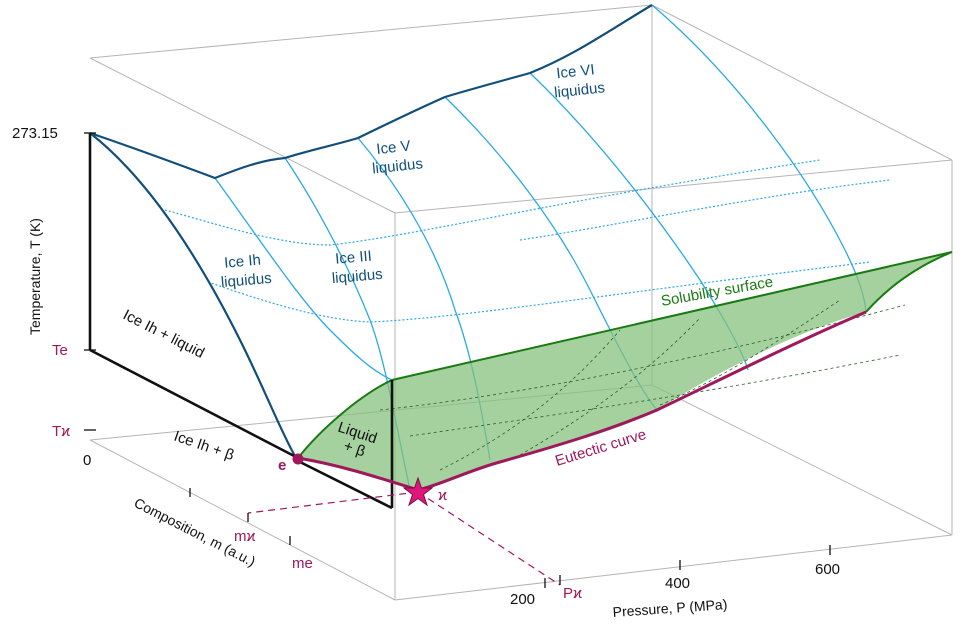 Image resolution: width=962 pixels, height=635 pixels. I want to click on ice-vi-liquidus-label: Ice VI liquidus, so click(578, 80).